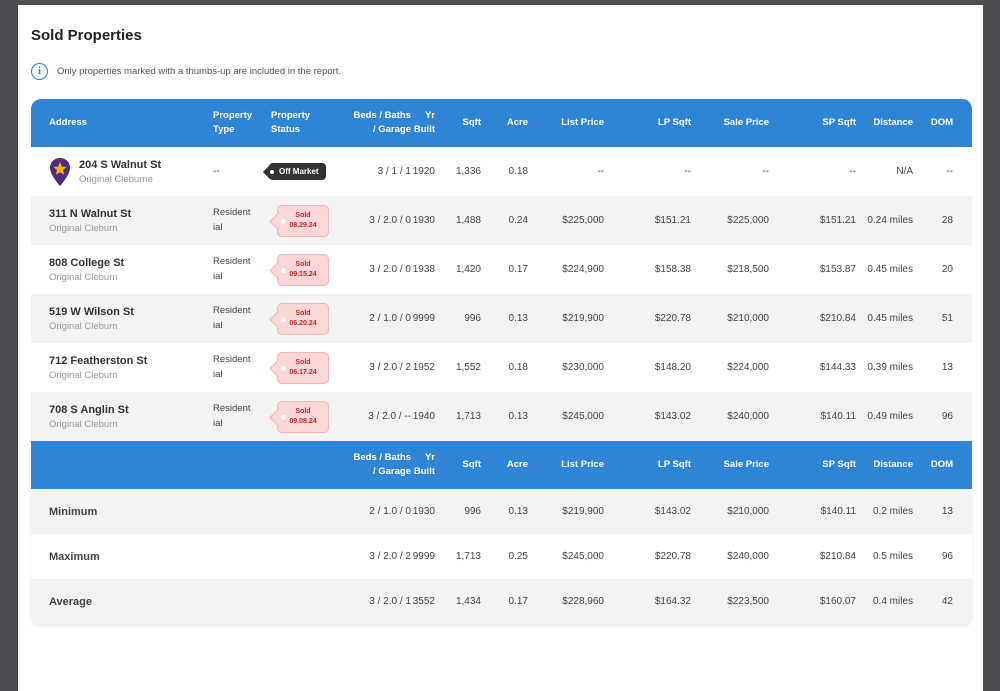 This screenshot has width=1000, height=691. I want to click on comp-status: Sold 09.08.24, so click(303, 416).